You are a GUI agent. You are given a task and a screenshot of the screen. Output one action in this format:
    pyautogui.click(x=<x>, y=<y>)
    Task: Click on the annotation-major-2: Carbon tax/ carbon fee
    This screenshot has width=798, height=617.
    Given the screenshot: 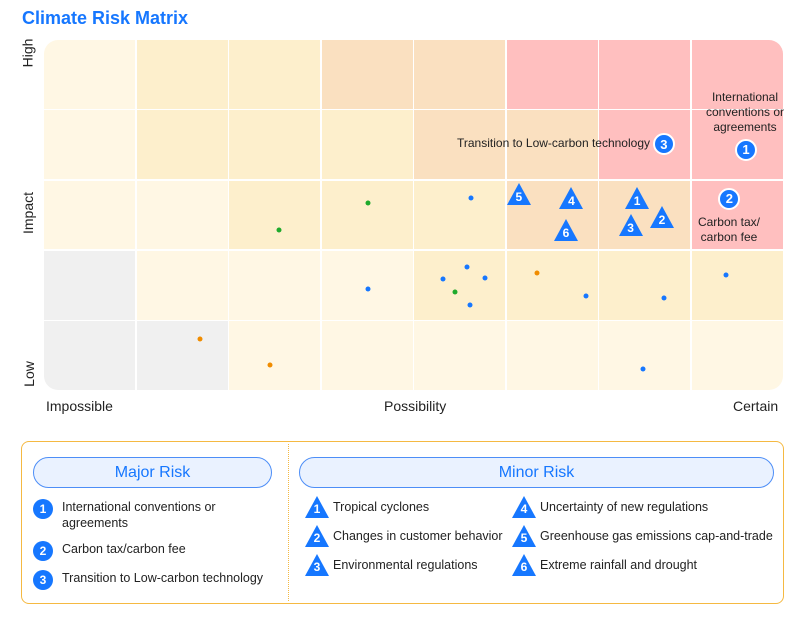 What is the action you would take?
    pyautogui.click(x=729, y=229)
    